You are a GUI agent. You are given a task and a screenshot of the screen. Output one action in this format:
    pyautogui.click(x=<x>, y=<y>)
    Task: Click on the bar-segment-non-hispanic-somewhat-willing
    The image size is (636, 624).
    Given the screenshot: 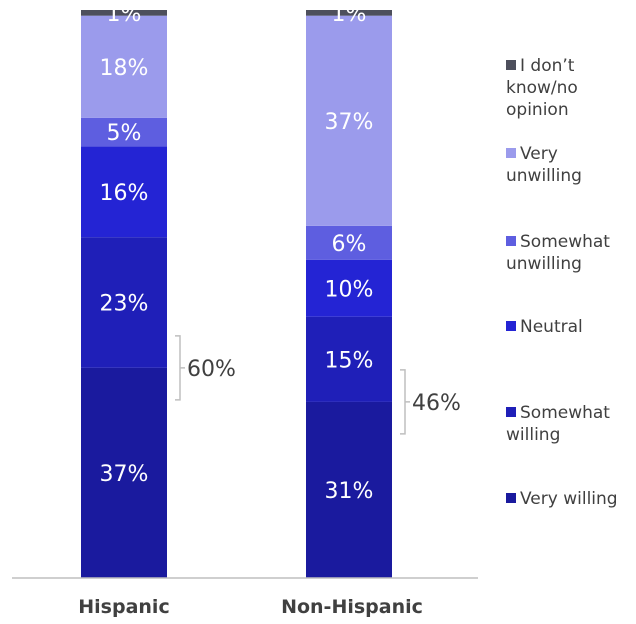 What is the action you would take?
    pyautogui.click(x=349, y=359)
    